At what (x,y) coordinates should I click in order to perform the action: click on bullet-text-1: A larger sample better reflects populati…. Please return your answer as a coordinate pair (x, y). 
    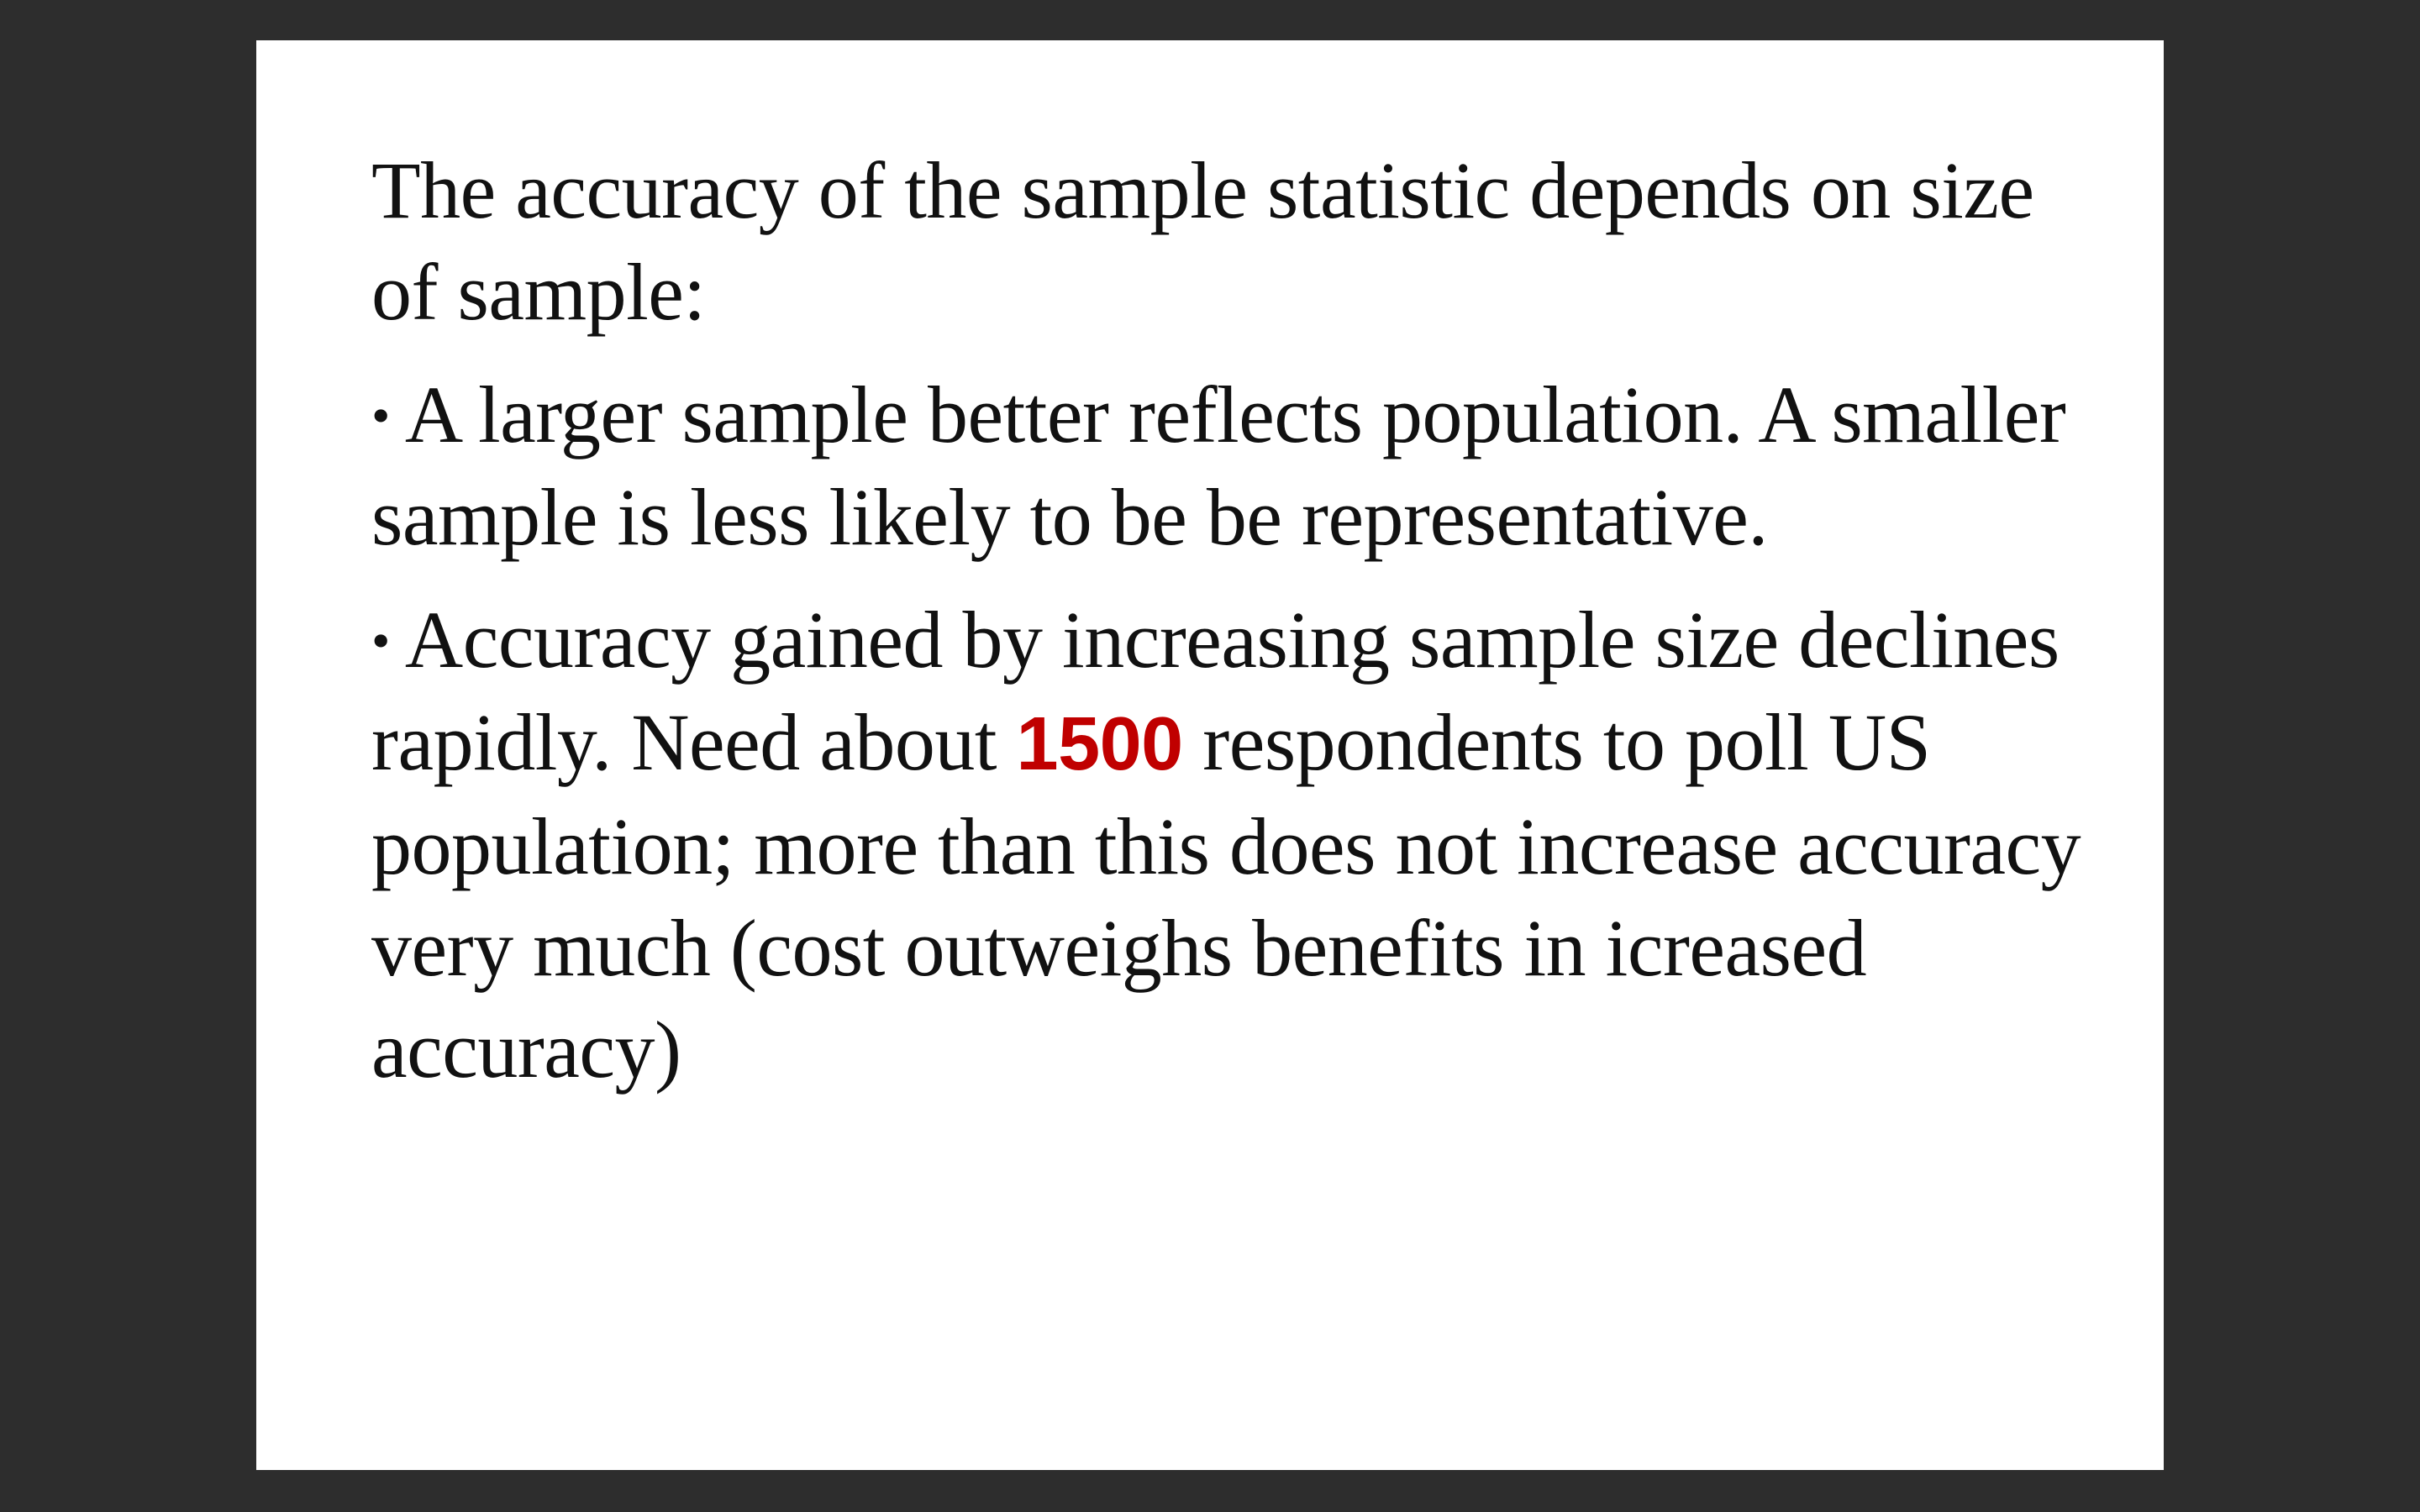
    Looking at the image, I should click on (1218, 466).